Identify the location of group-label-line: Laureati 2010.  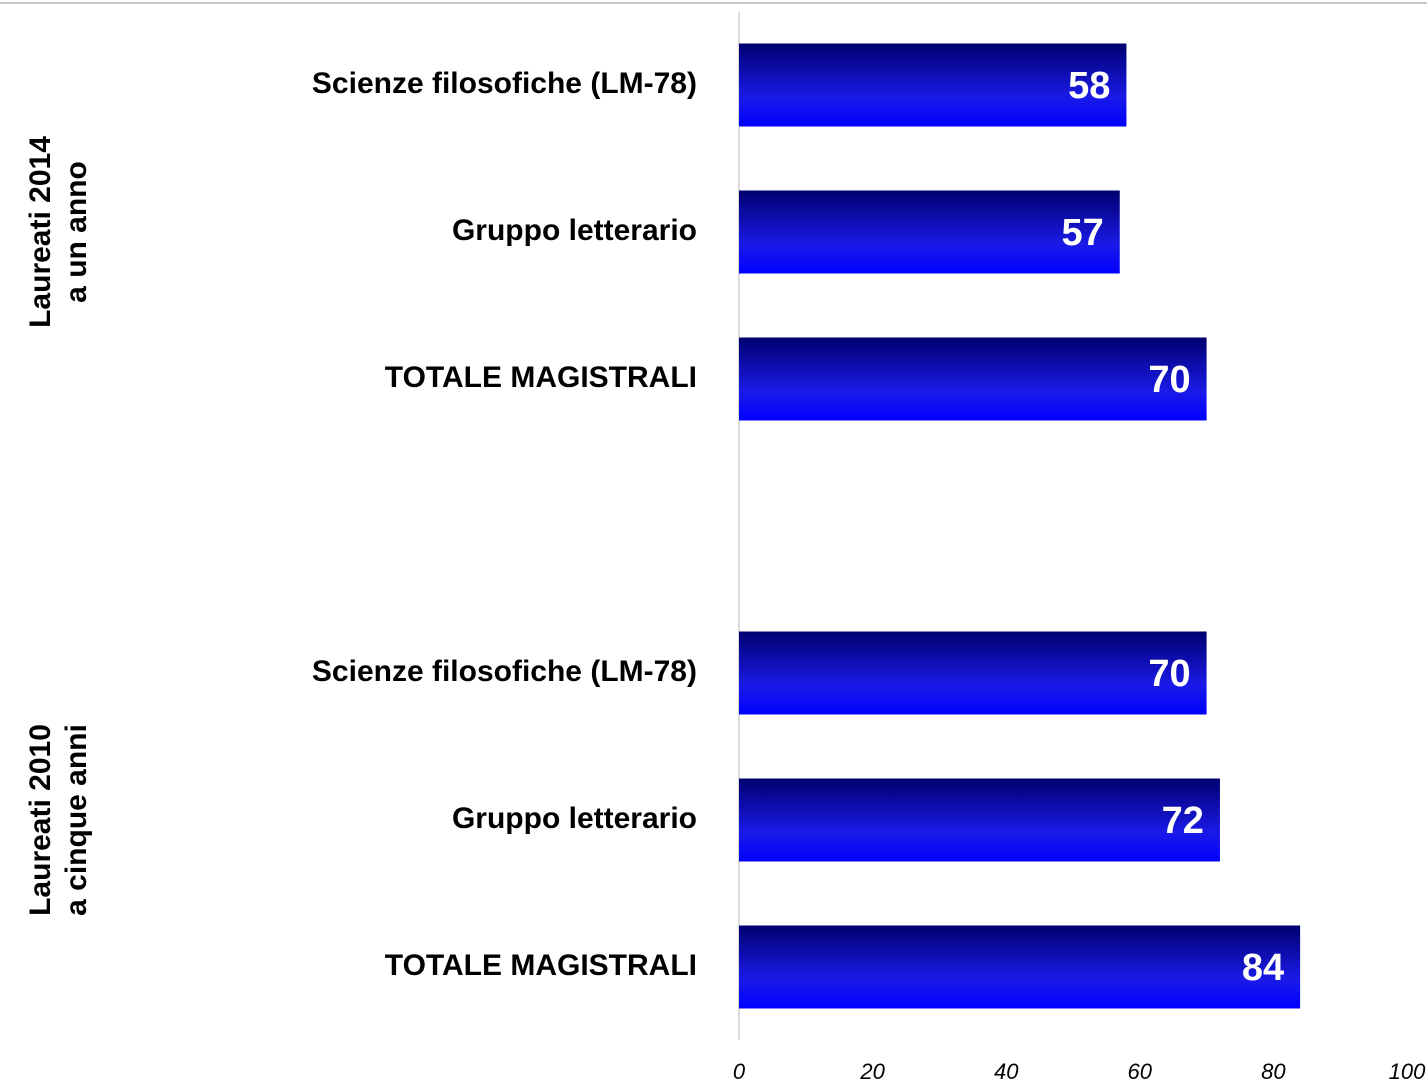
(40, 820).